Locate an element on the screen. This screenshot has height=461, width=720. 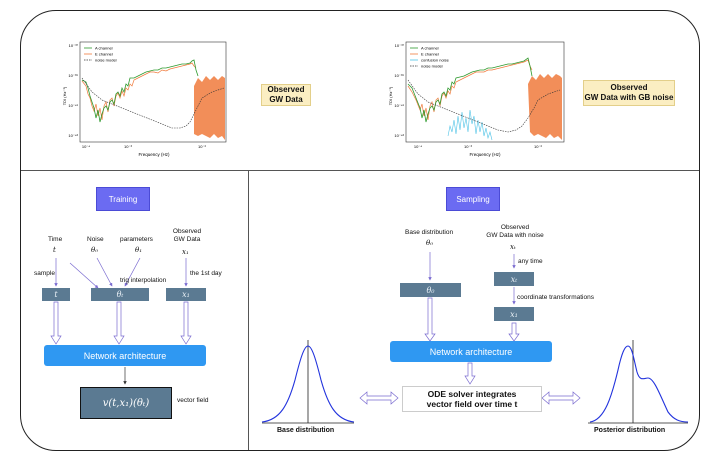
plot1-xtick: 10⁻² is located at coordinates (202, 146).